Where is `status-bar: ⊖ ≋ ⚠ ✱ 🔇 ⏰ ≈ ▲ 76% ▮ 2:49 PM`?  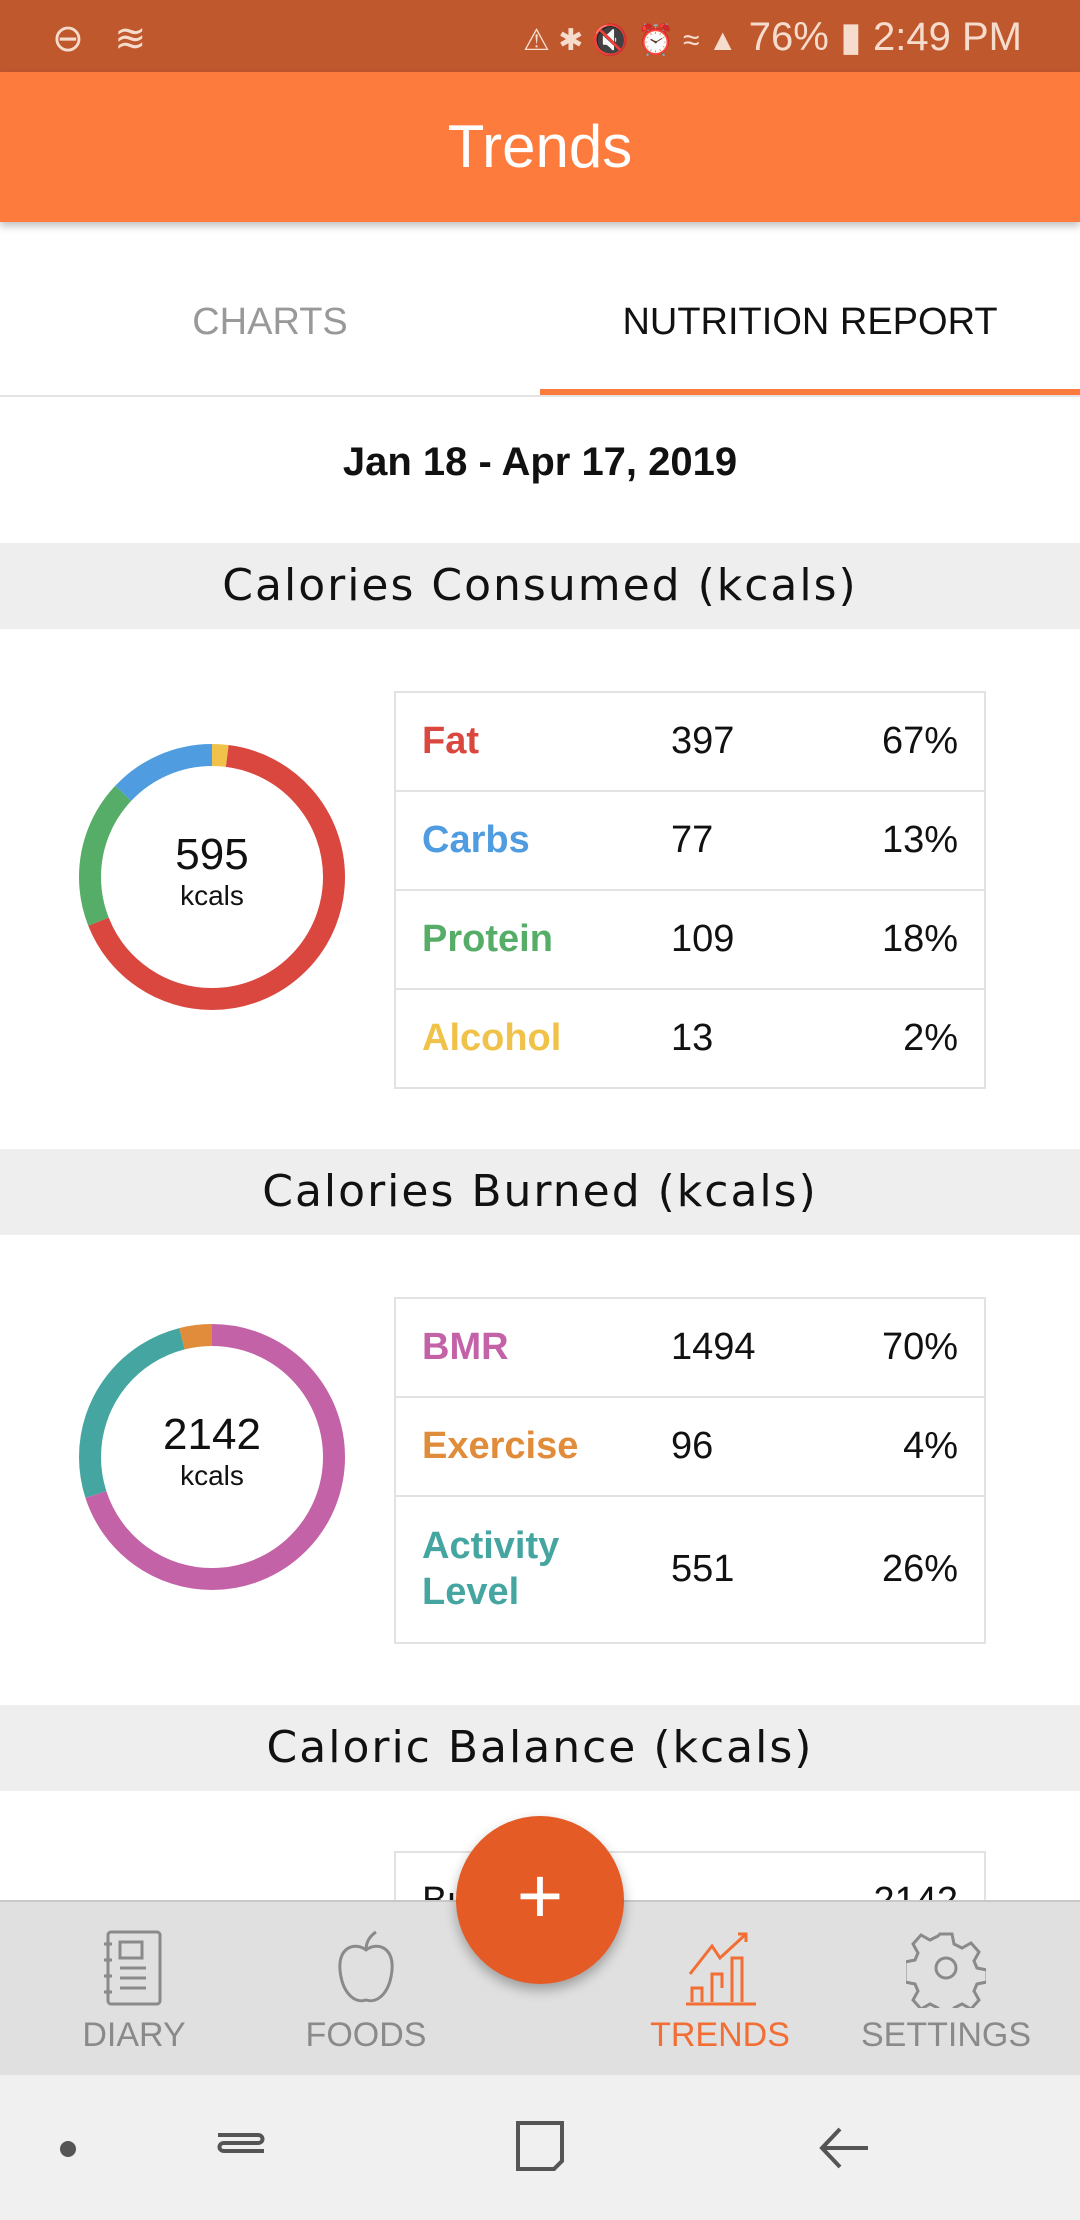 status-bar: ⊖ ≋ ⚠ ✱ 🔇 ⏰ ≈ ▲ 76% ▮ 2:49 PM is located at coordinates (540, 36).